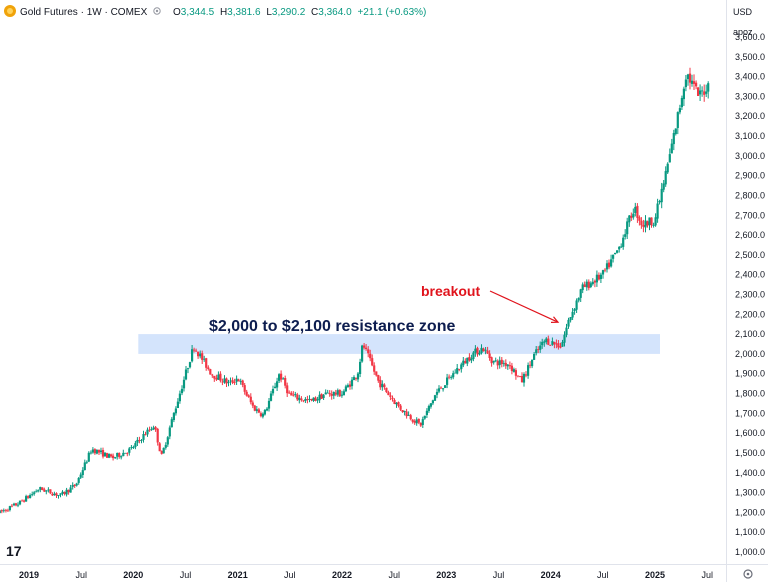 Image resolution: width=768 pixels, height=582 pixels. What do you see at coordinates (14, 551) in the screenshot?
I see `tradingview-logo: 17` at bounding box center [14, 551].